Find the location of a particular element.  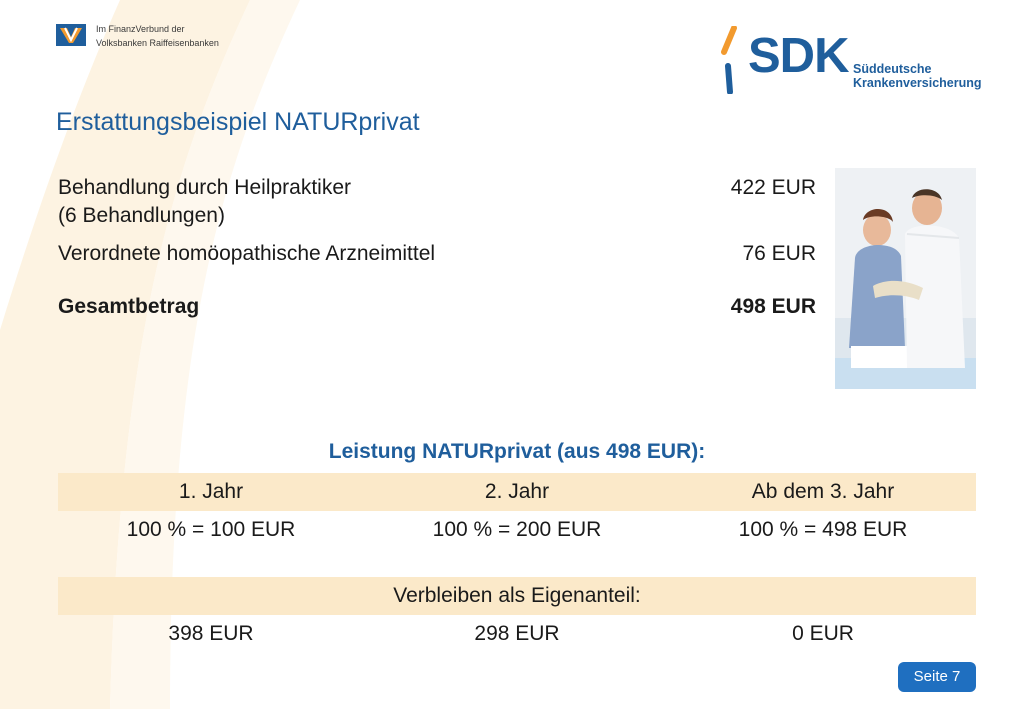

benefit-value: 100 % = 100 EUR is located at coordinates (211, 529).